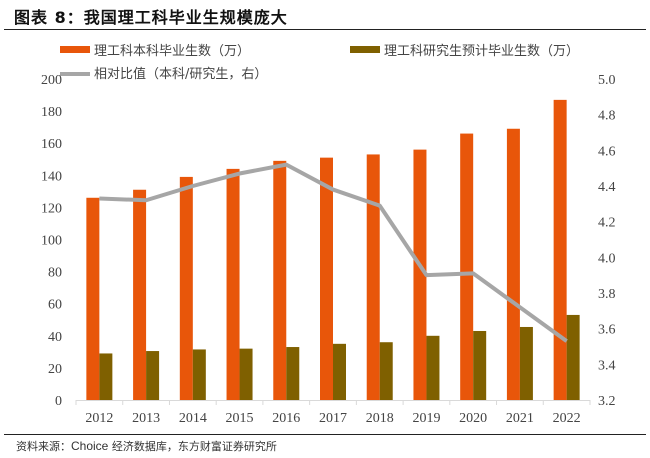  Describe the element at coordinates (172, 51) in the screenshot. I see `legend-label-undergrad: 理工科本科毕业生数（万）` at that location.